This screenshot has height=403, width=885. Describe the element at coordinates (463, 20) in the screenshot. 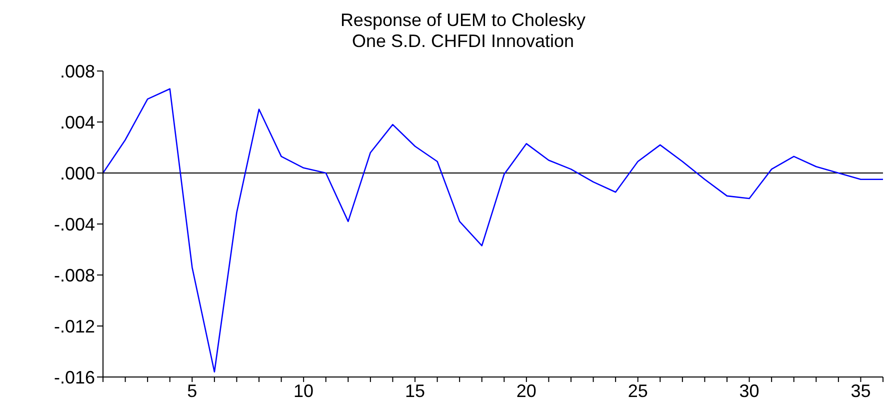

I see `chart-title: Response of UEM to Cholesky` at that location.